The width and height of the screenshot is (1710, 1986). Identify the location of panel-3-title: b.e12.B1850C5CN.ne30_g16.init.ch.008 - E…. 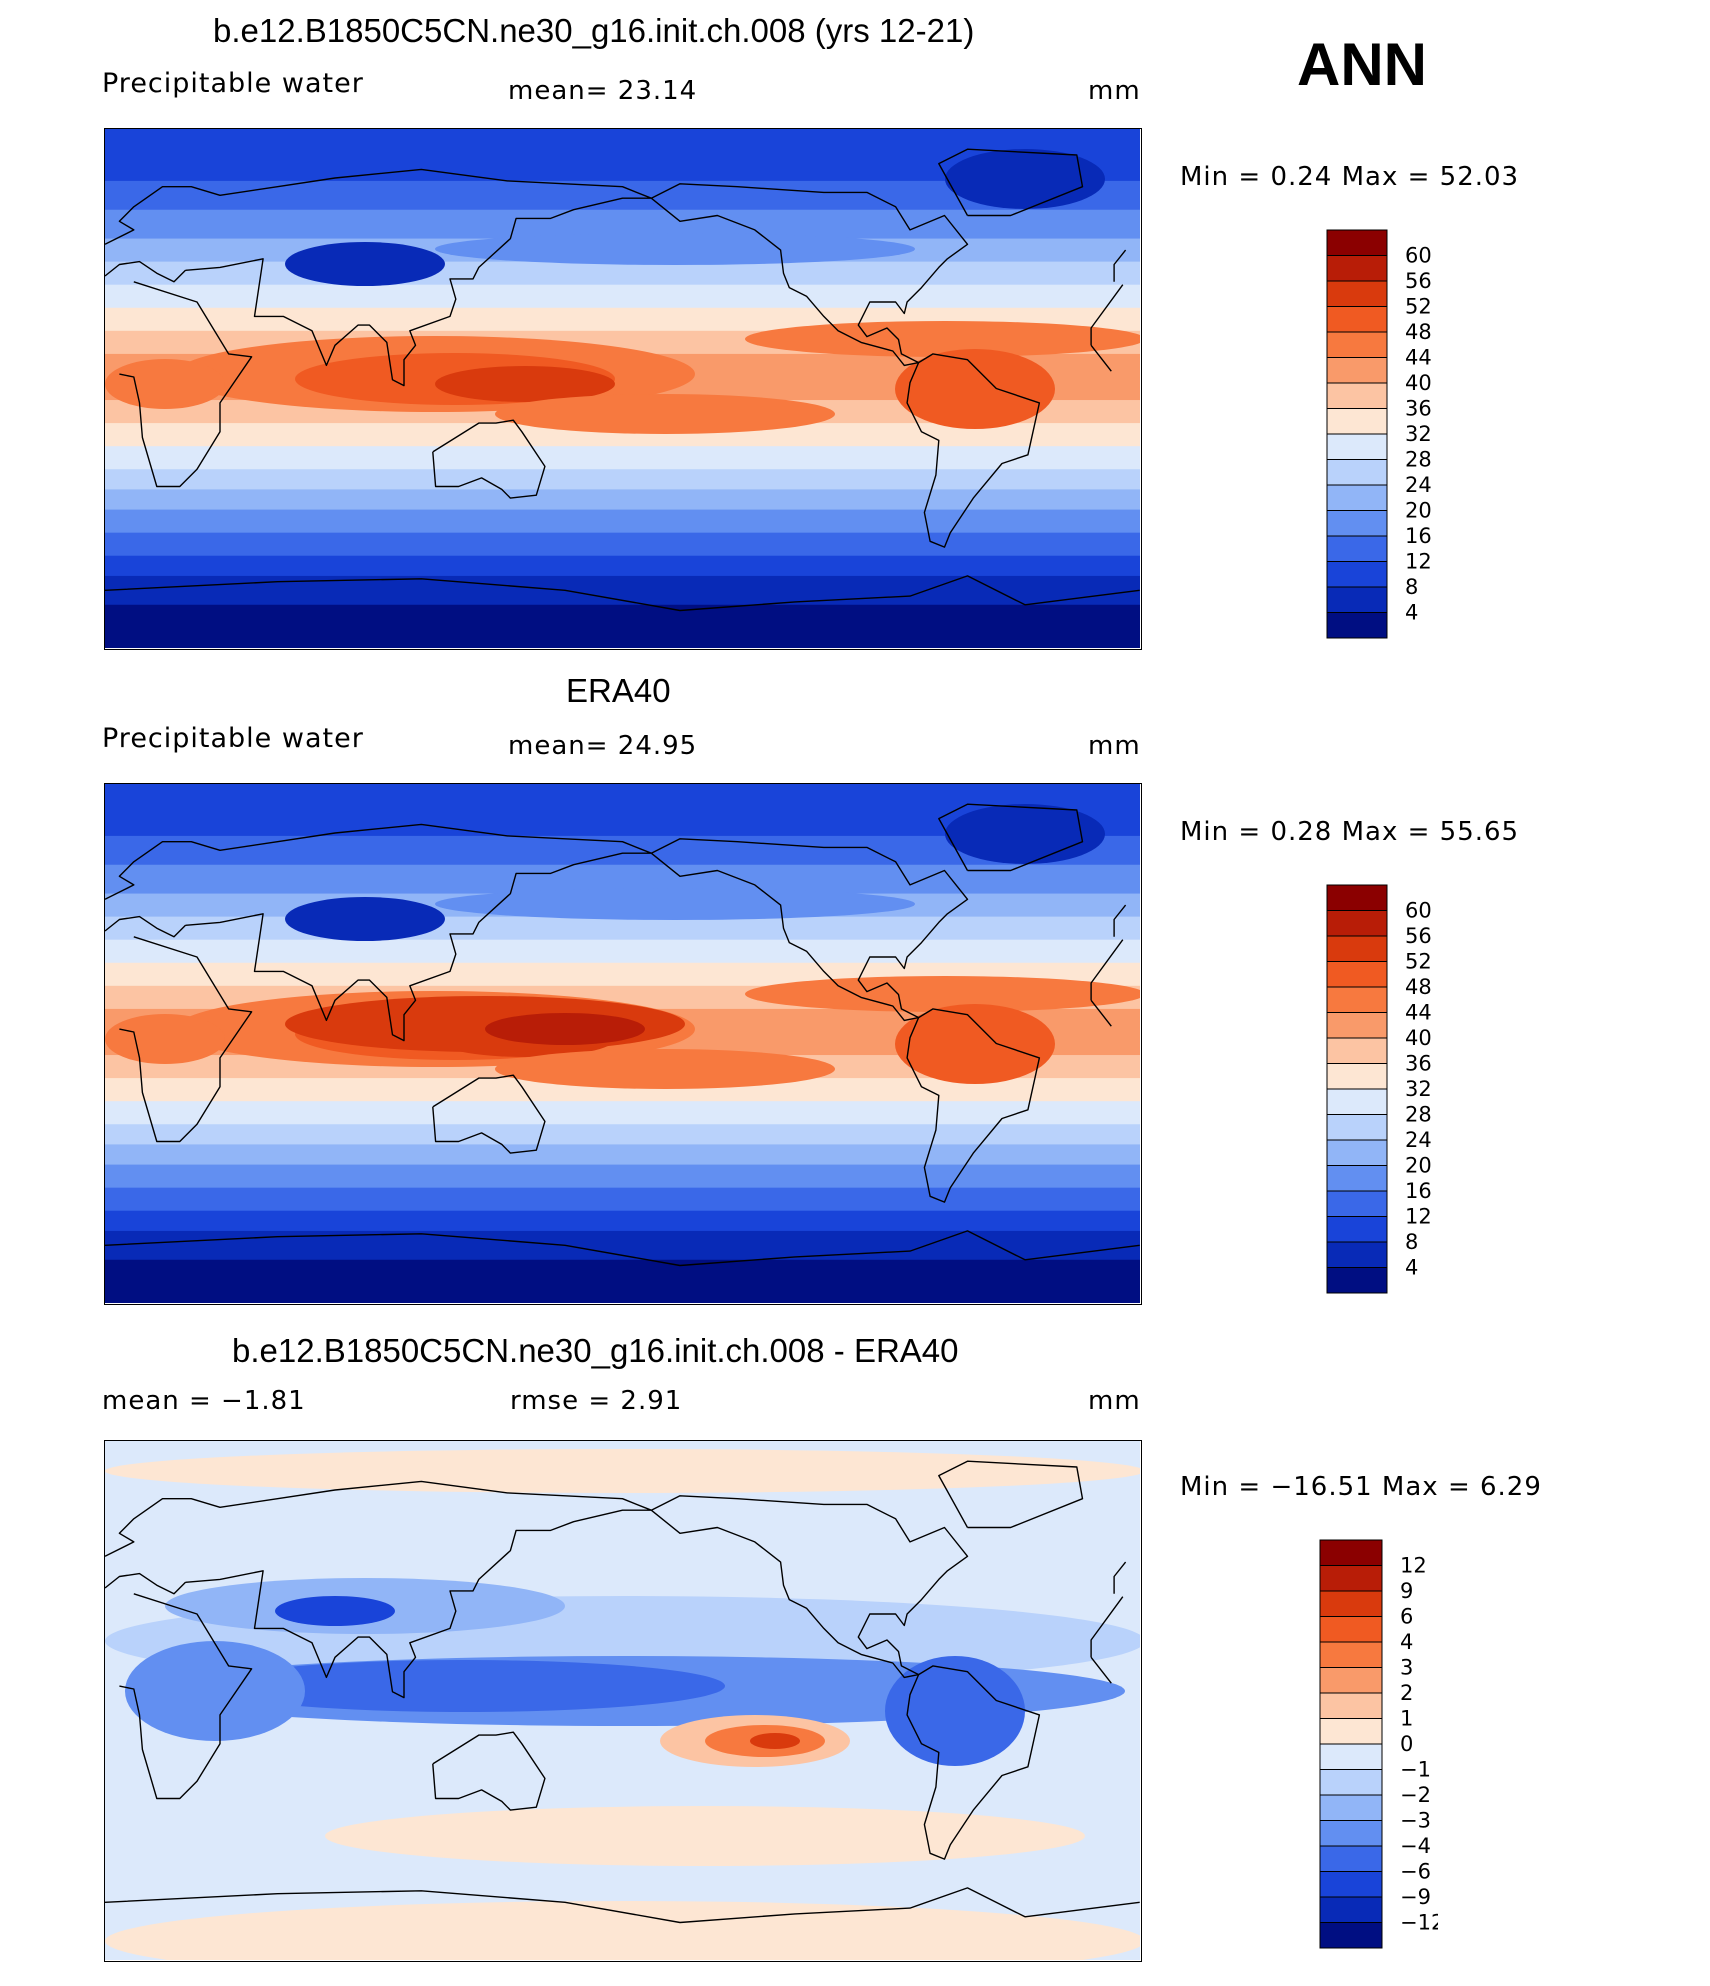
(595, 1350).